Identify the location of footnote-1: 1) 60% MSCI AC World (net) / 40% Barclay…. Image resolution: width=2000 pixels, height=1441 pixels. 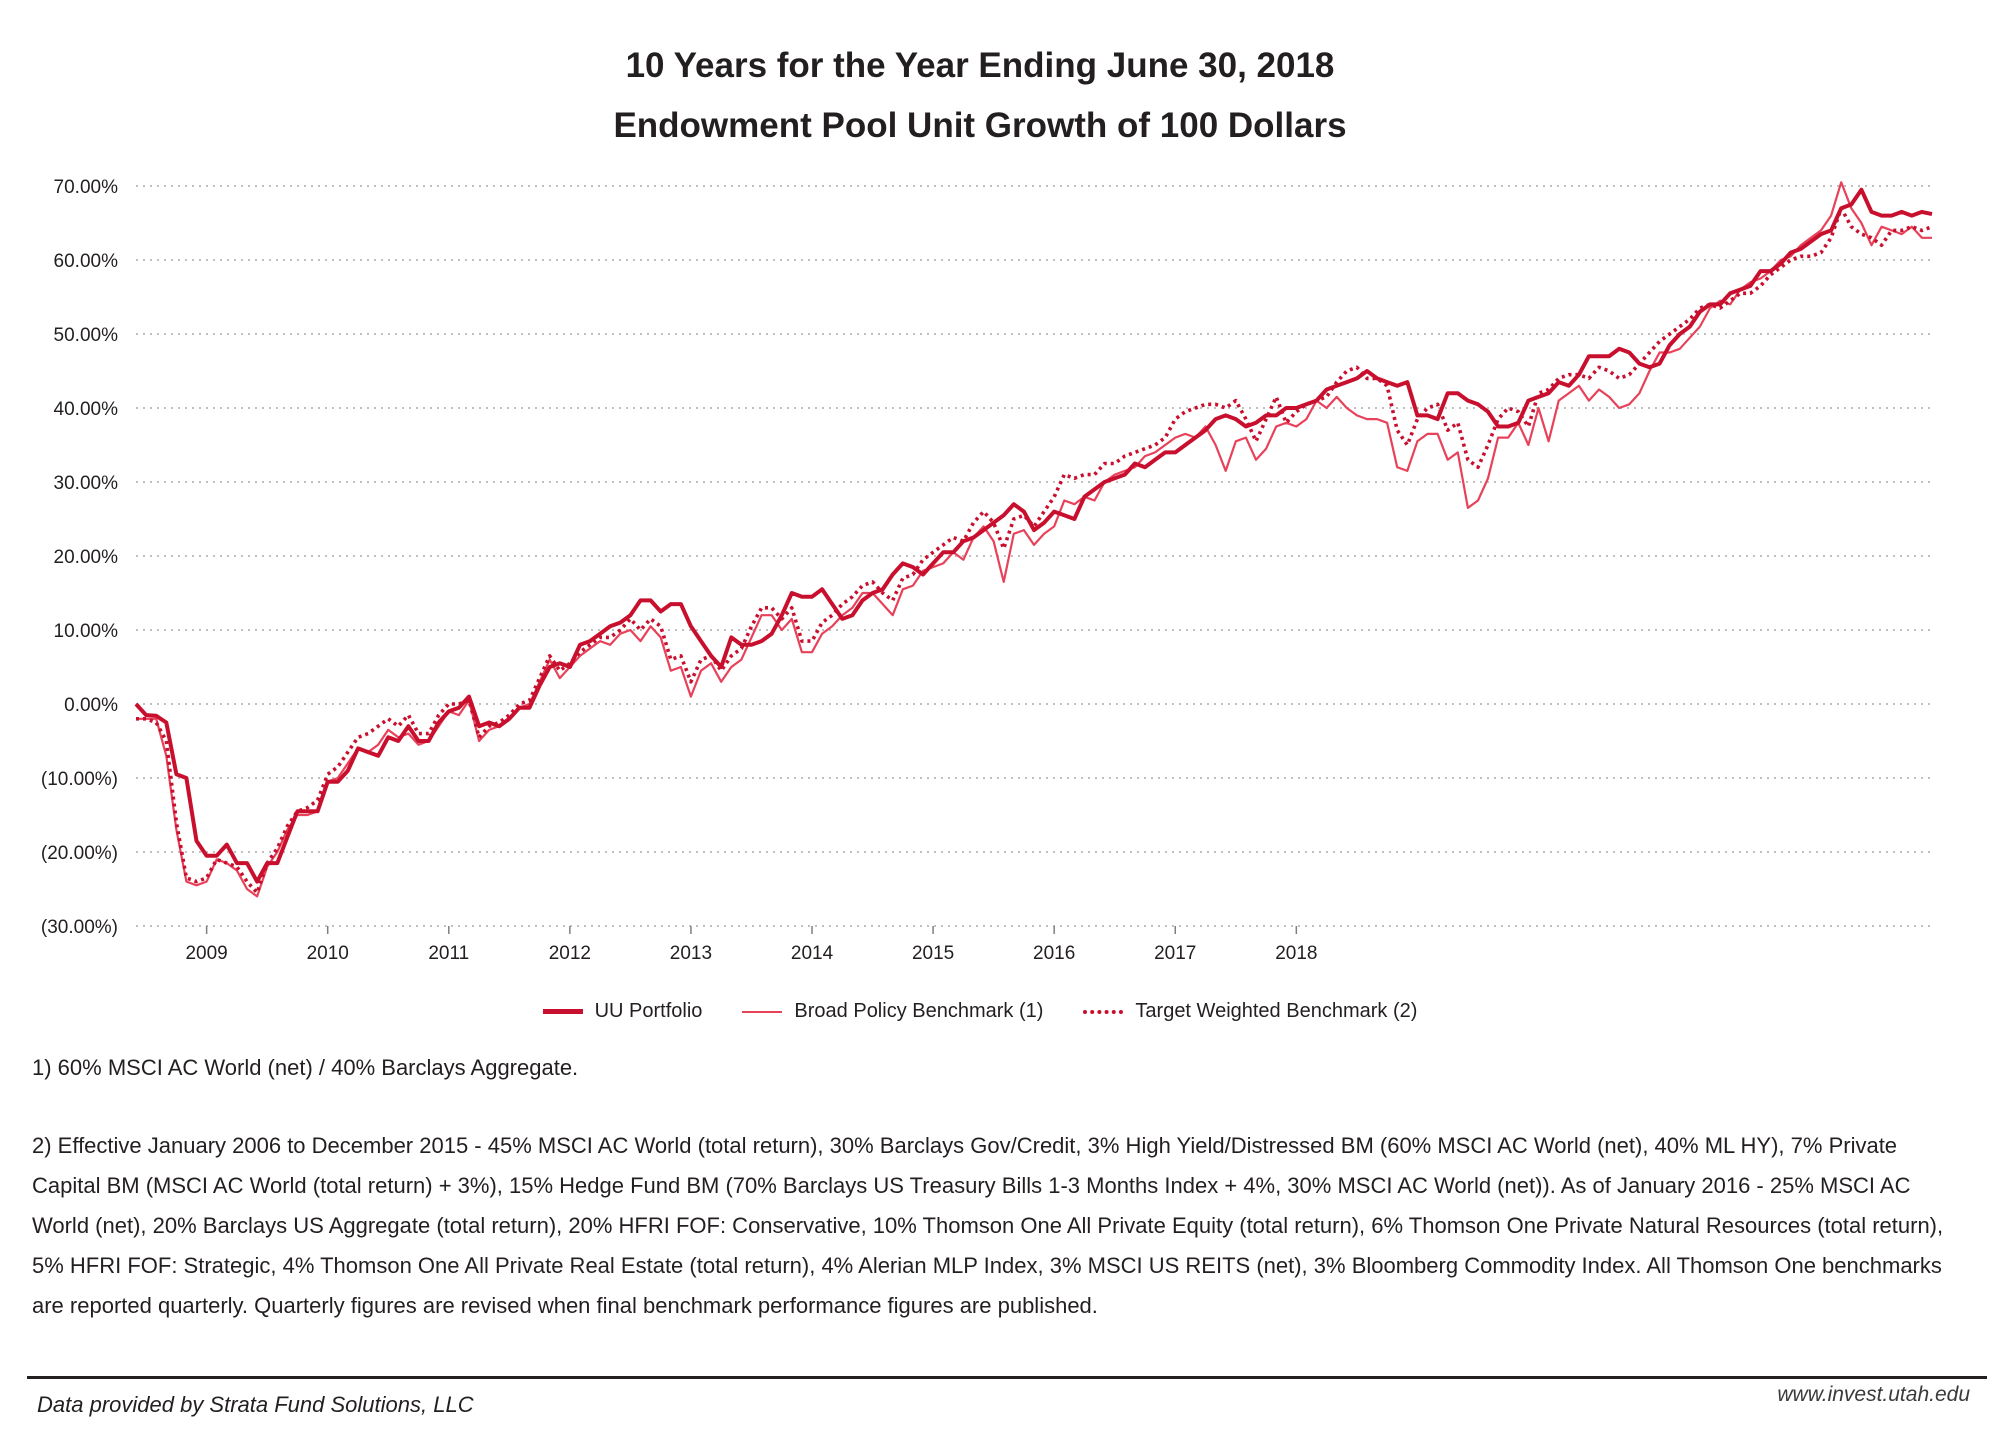
(305, 1067).